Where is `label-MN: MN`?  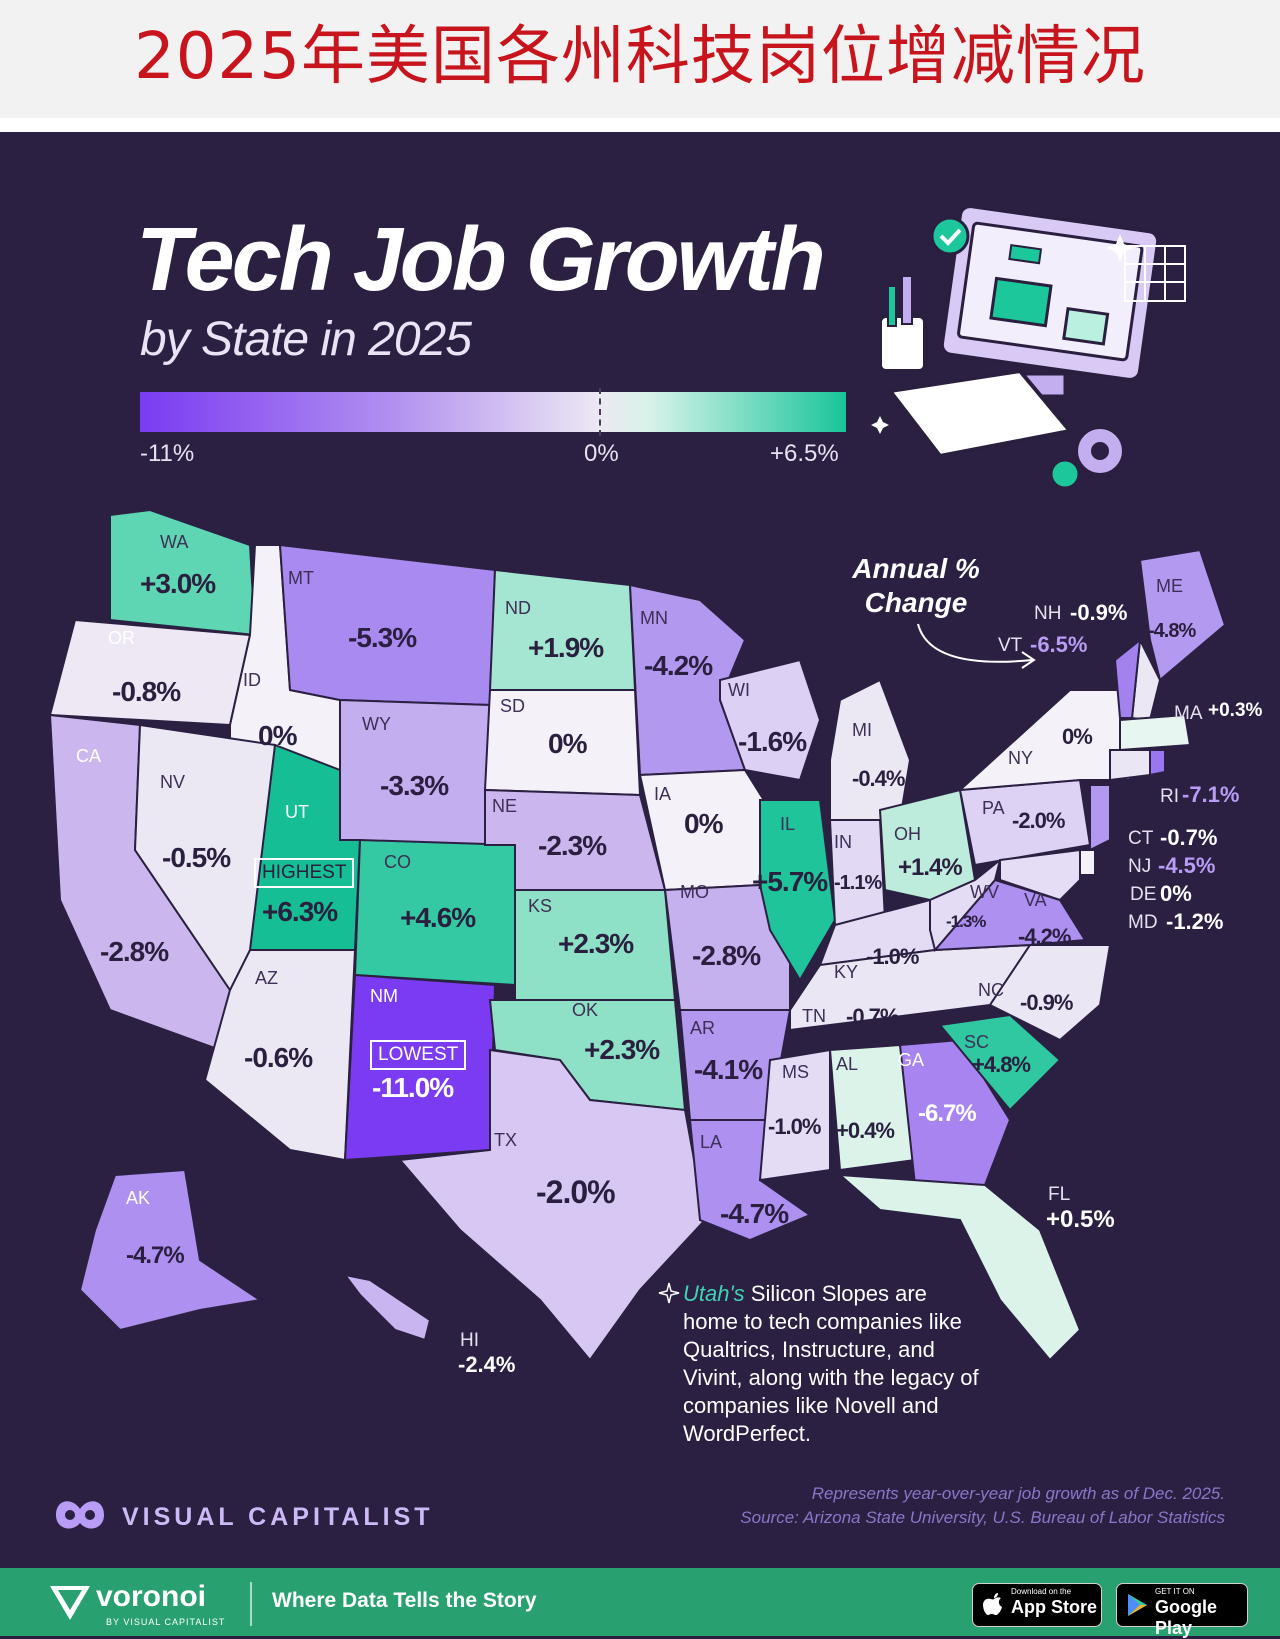
label-MN: MN is located at coordinates (654, 618).